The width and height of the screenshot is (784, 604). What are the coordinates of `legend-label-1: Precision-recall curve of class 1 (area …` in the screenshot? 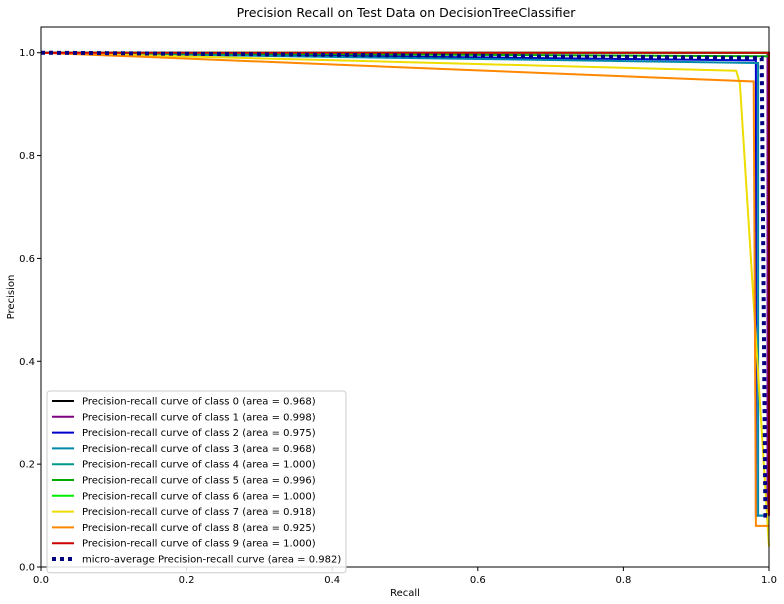 It's located at (199, 417).